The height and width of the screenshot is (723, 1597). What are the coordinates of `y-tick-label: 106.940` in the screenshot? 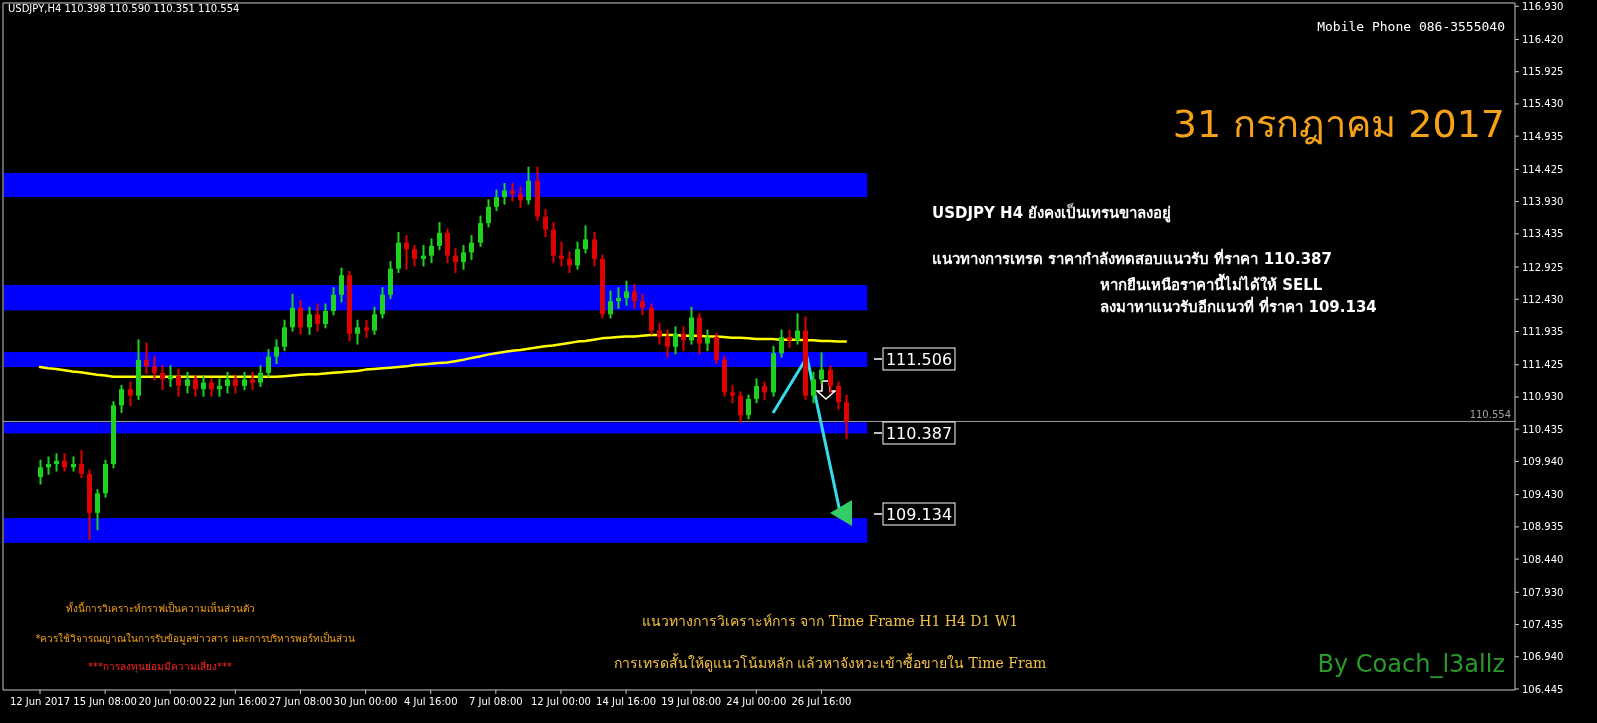 It's located at (1543, 657).